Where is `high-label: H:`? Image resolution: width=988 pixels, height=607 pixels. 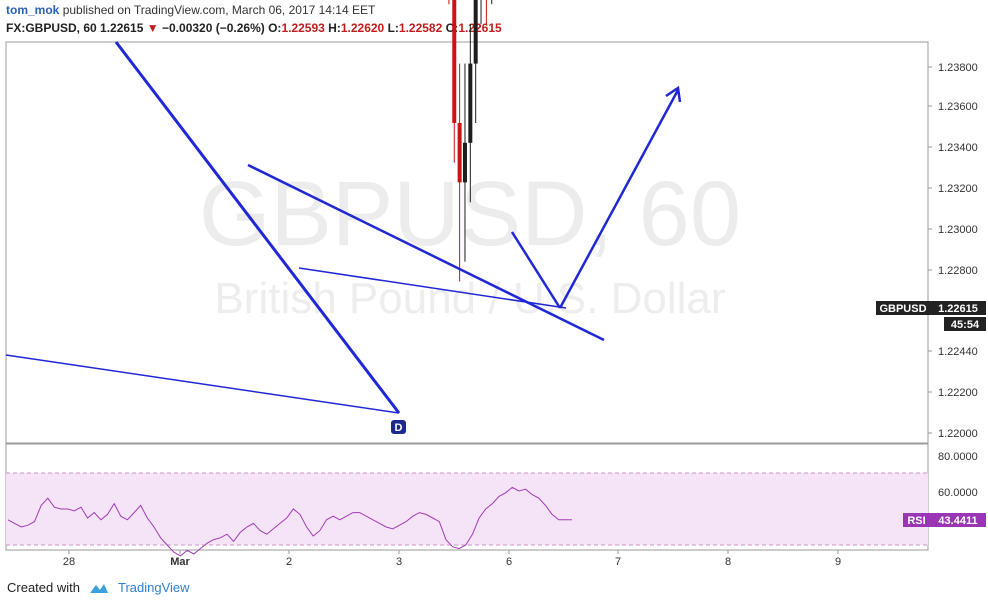 high-label: H: is located at coordinates (334, 28).